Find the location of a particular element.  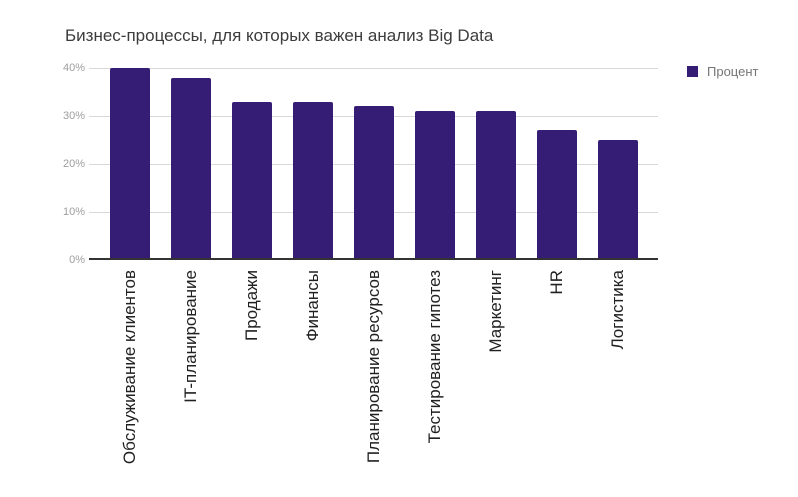

legend: Процент is located at coordinates (722, 71).